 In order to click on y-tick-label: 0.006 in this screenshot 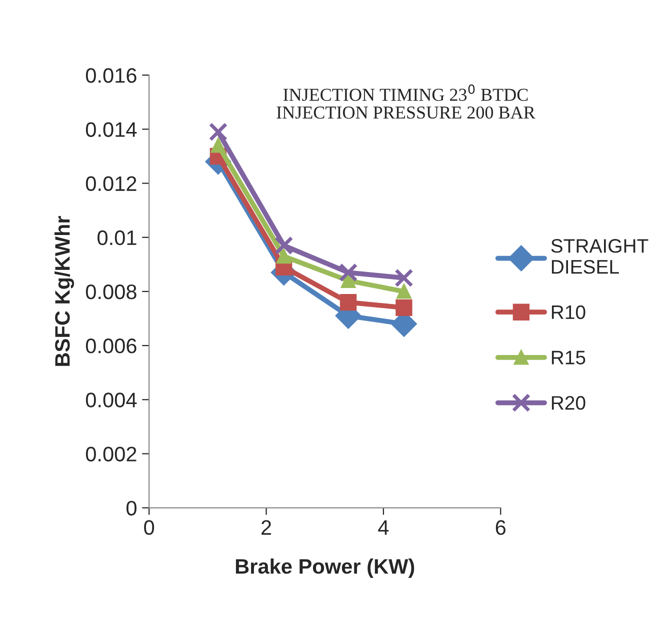, I will do `click(111, 346)`.